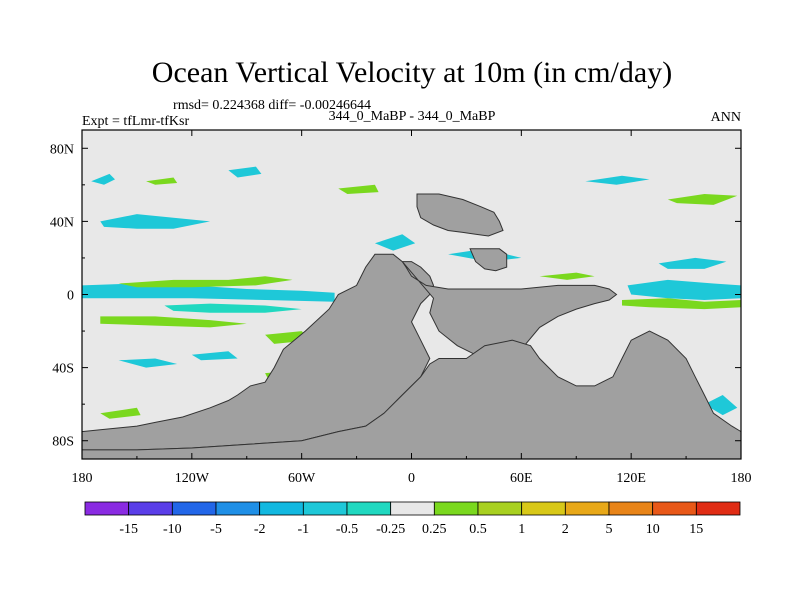  What do you see at coordinates (70, 296) in the screenshot?
I see `y-tick-label: 0` at bounding box center [70, 296].